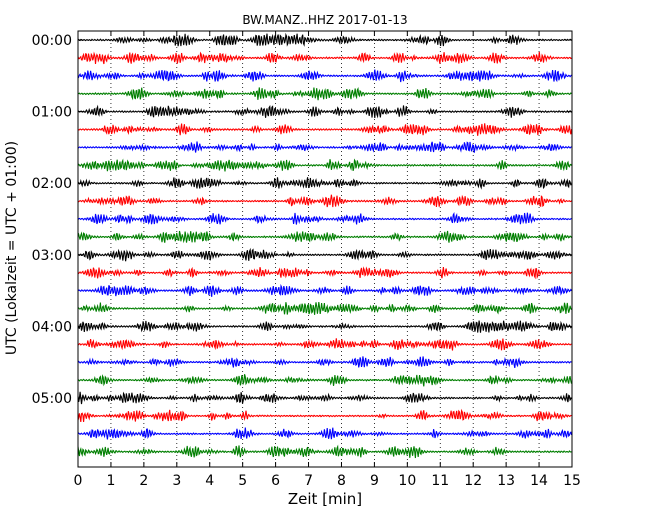 The height and width of the screenshot is (520, 650). I want to click on x-tick-label: 11, so click(440, 481).